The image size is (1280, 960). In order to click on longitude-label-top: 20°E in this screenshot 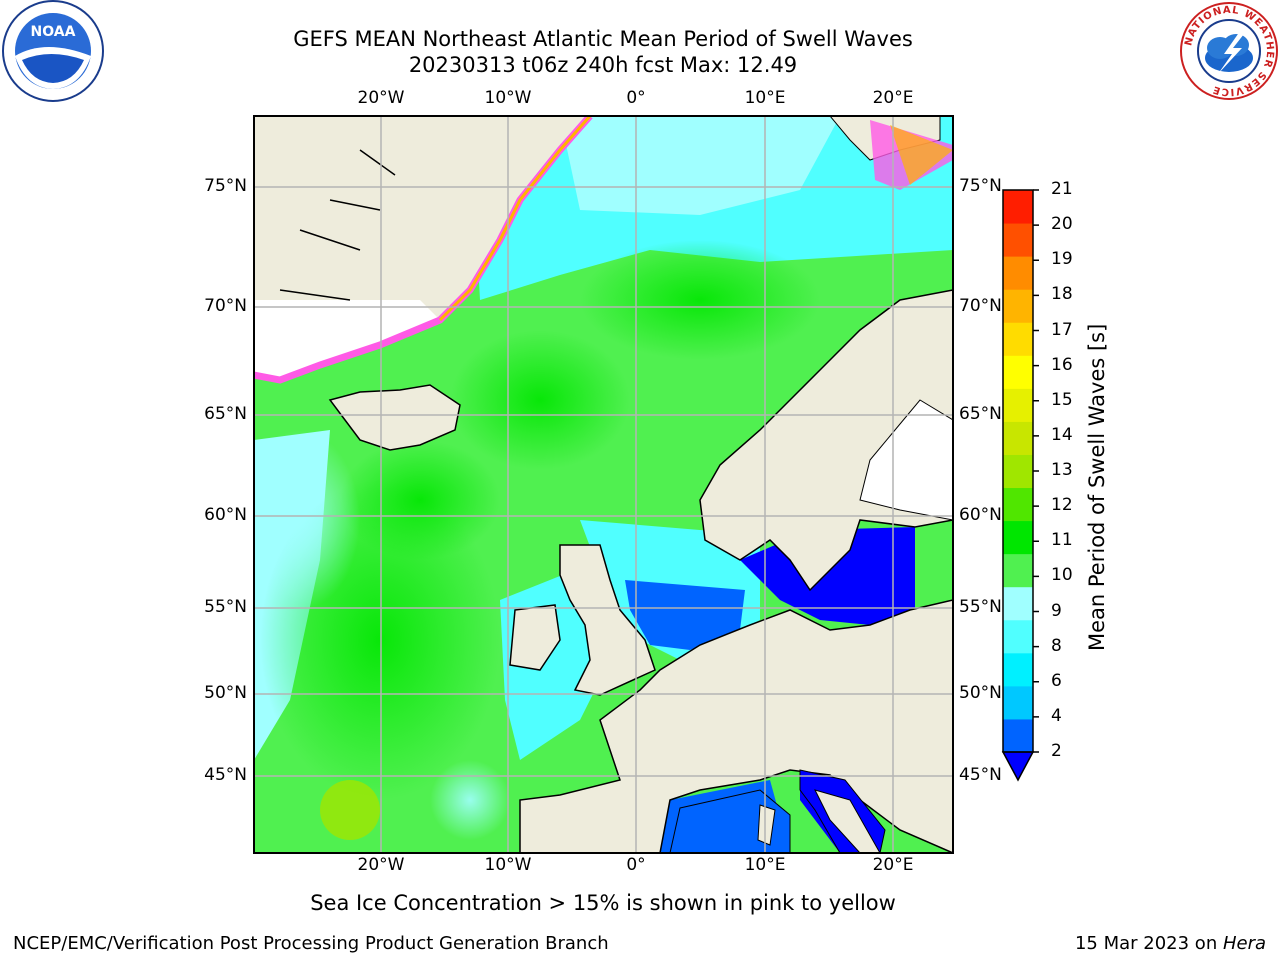, I will do `click(893, 98)`.